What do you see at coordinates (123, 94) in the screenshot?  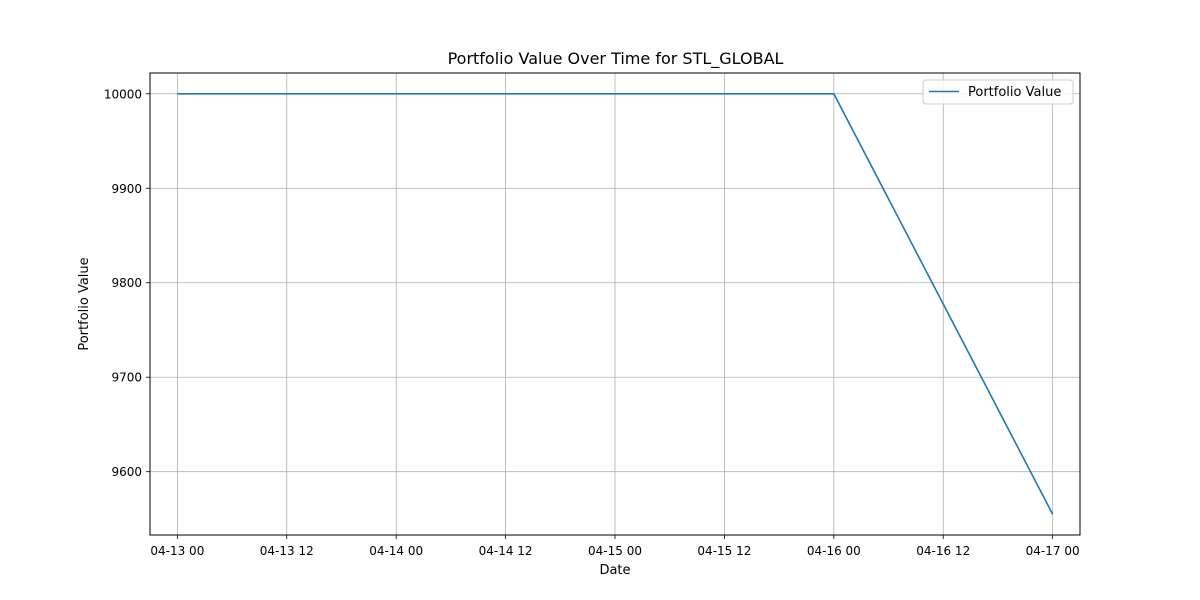 I see `y-tick-label: 10000` at bounding box center [123, 94].